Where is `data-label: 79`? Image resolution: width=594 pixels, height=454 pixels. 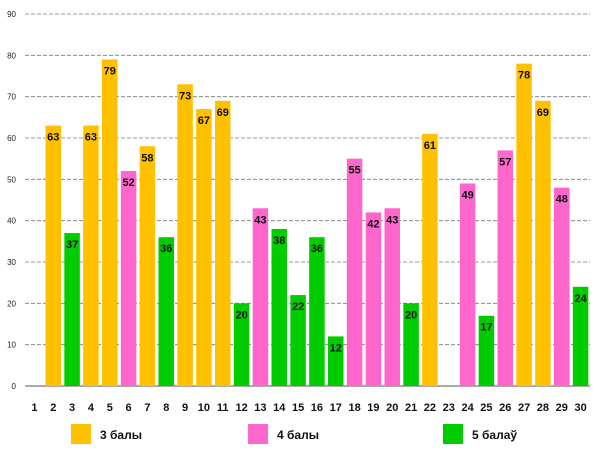
data-label: 79 is located at coordinates (110, 71).